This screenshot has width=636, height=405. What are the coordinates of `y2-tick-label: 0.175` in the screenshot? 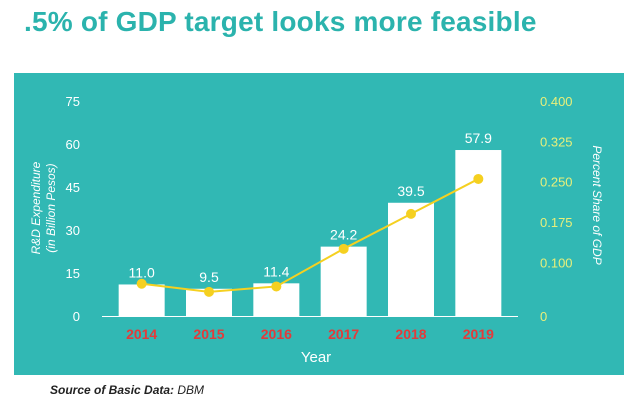 It's located at (556, 222).